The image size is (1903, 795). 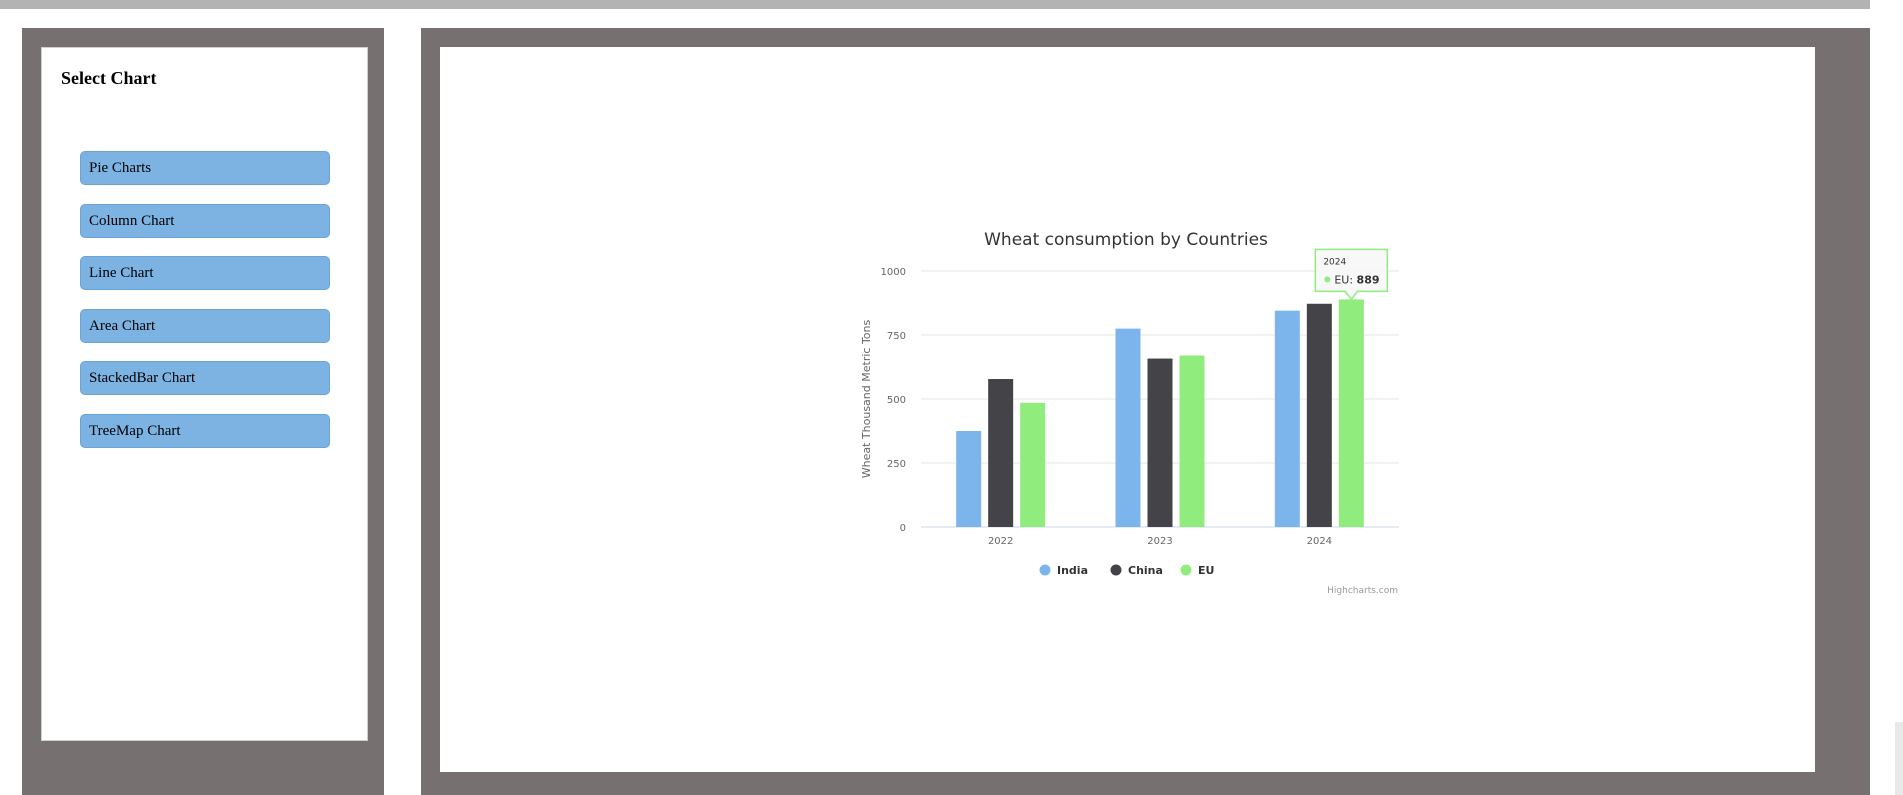 What do you see at coordinates (1159, 541) in the screenshot?
I see `x-tick-label: 2023` at bounding box center [1159, 541].